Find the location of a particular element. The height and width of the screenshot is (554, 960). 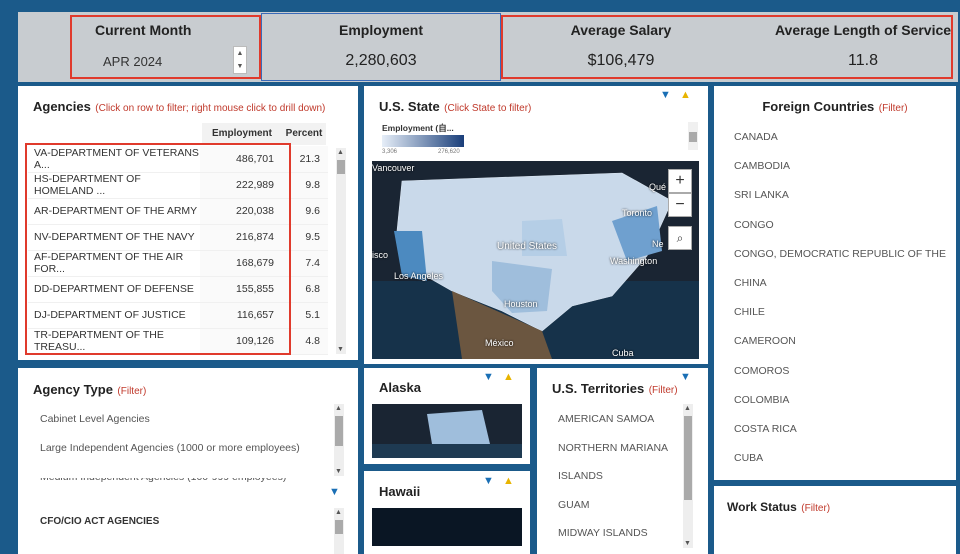

table-row: DD-DEPARTMENT OF DEFENSE 155,855 6.8 is located at coordinates (178, 289).